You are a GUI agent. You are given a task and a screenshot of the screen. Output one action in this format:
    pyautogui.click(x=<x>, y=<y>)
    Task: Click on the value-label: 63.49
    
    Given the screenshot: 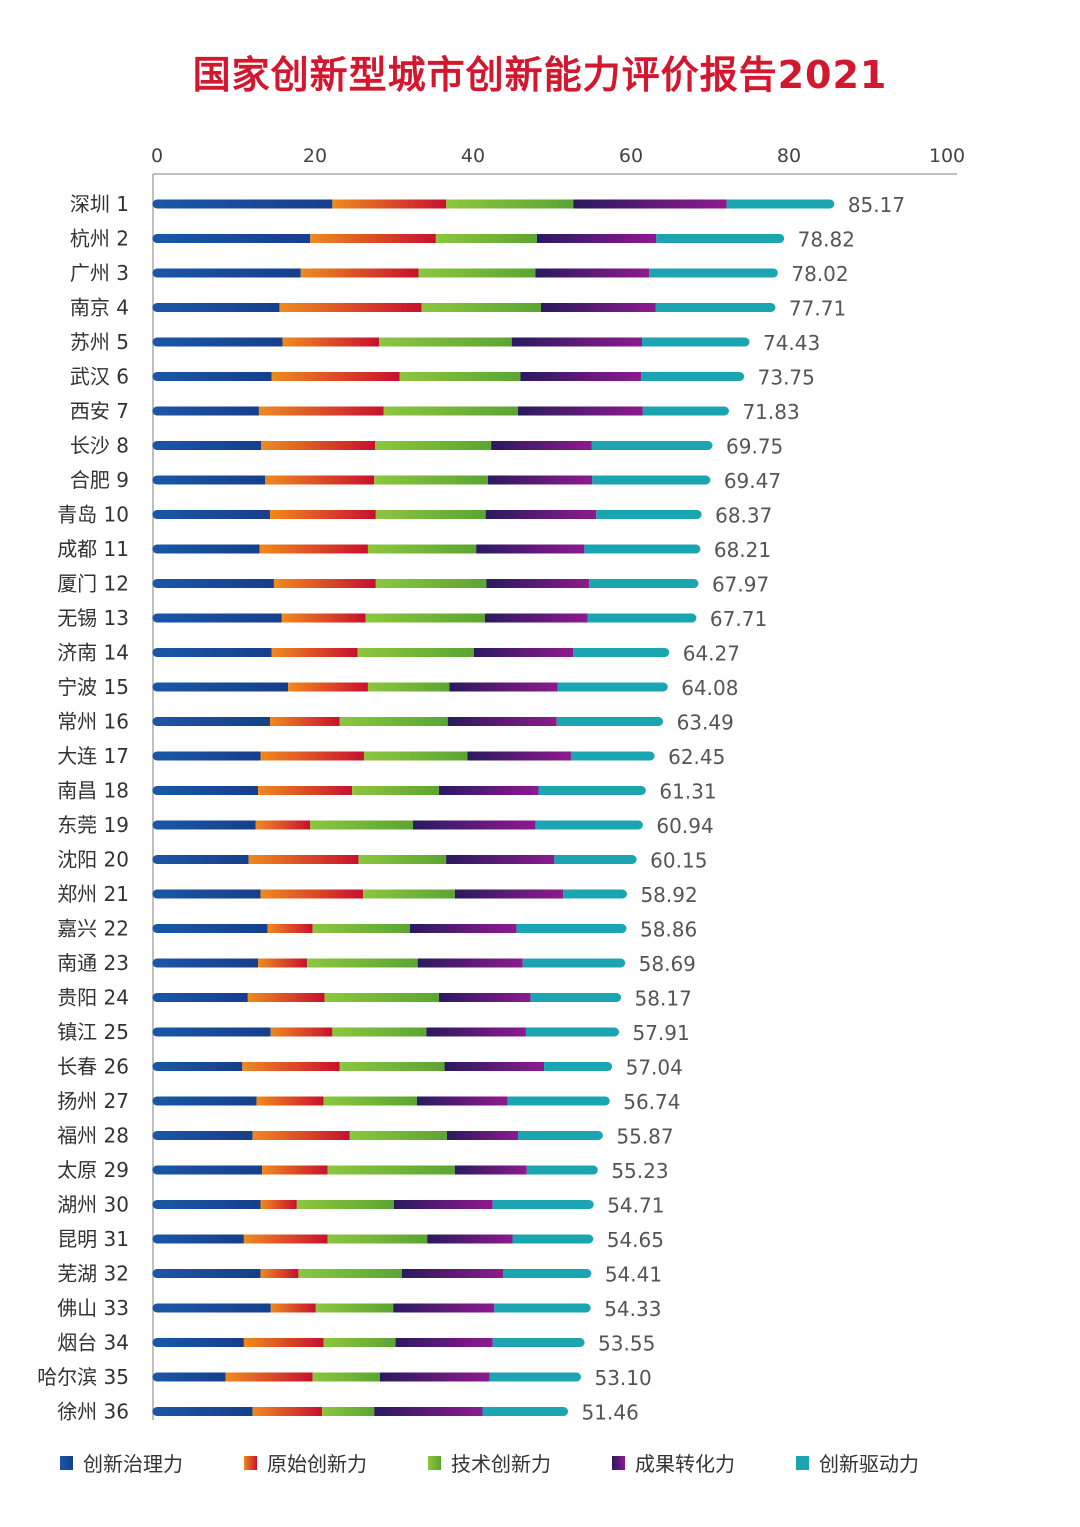 What is the action you would take?
    pyautogui.click(x=705, y=723)
    